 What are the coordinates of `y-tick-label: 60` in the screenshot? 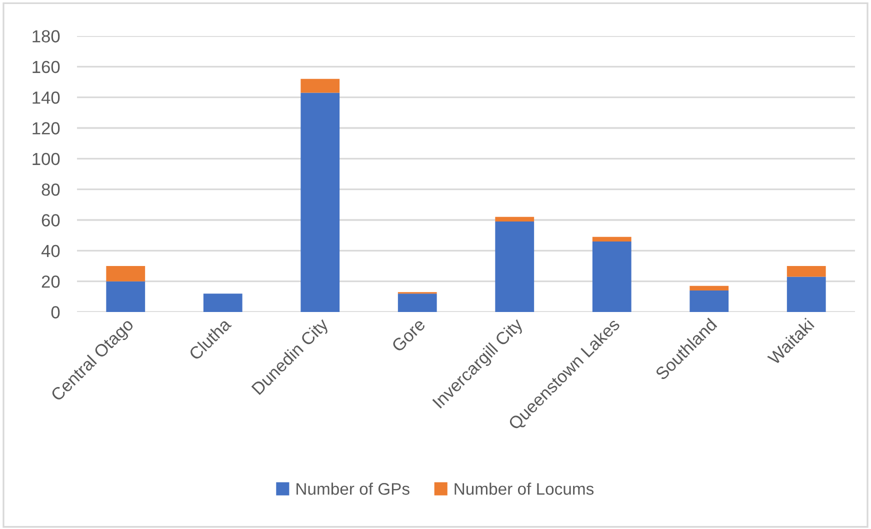 It's located at (51, 220).